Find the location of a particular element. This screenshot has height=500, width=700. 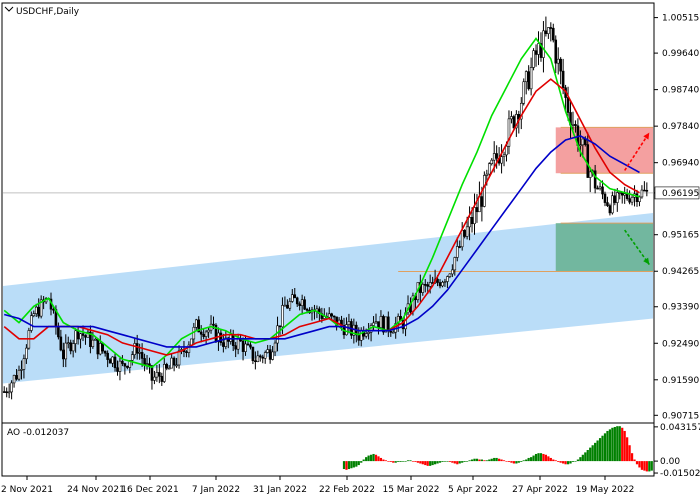

indicator-panel-frame is located at coordinates (328, 449).